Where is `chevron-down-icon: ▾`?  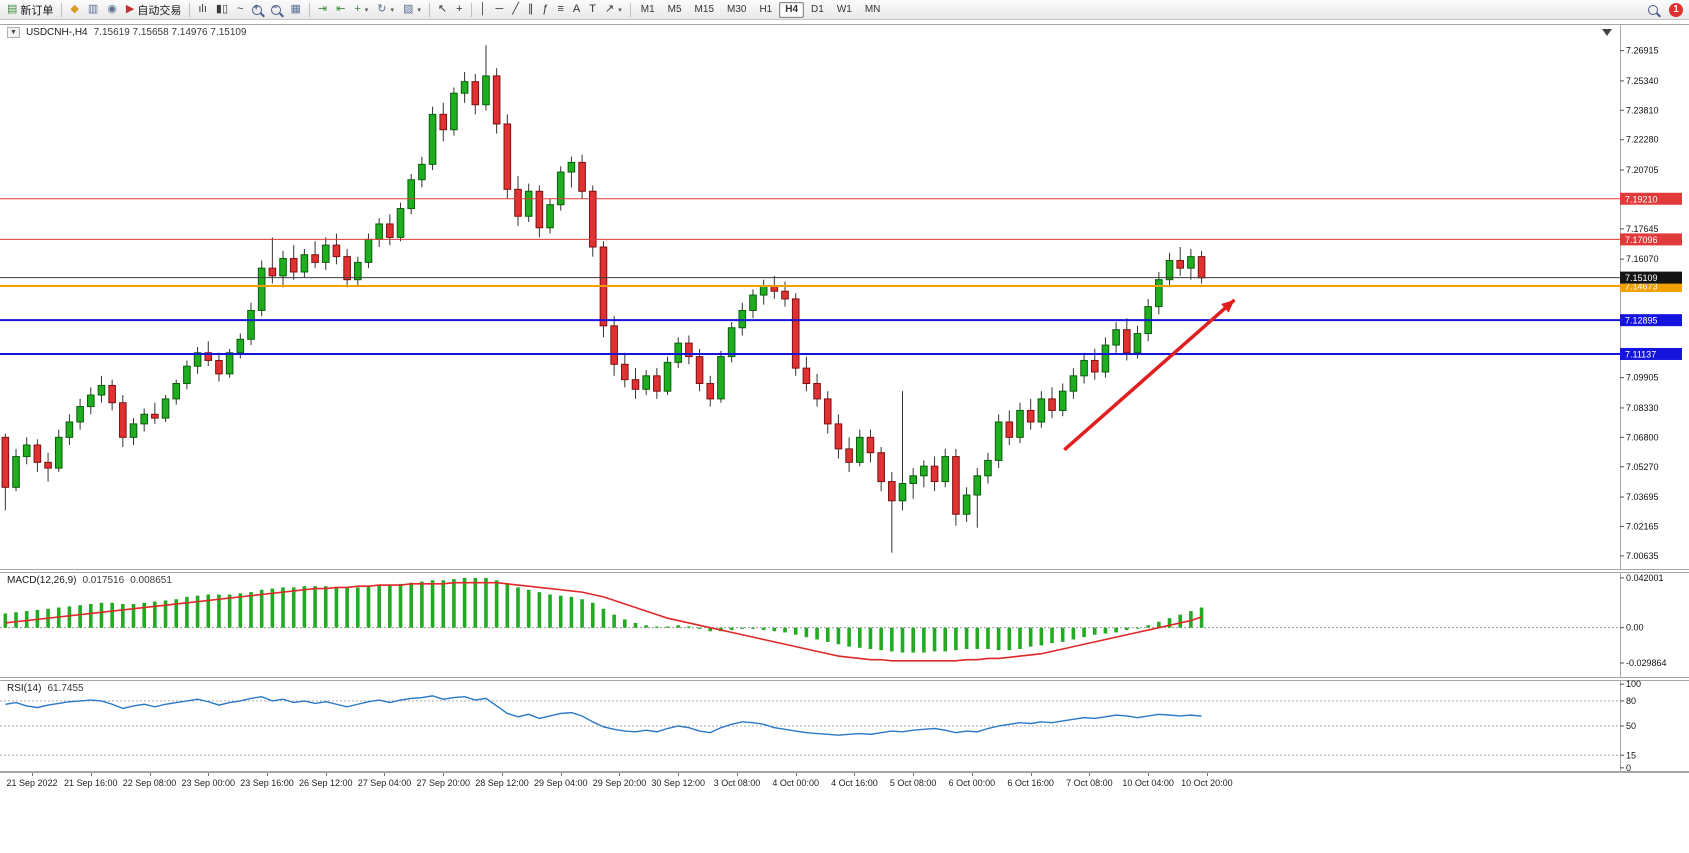 chevron-down-icon: ▾ is located at coordinates (620, 10).